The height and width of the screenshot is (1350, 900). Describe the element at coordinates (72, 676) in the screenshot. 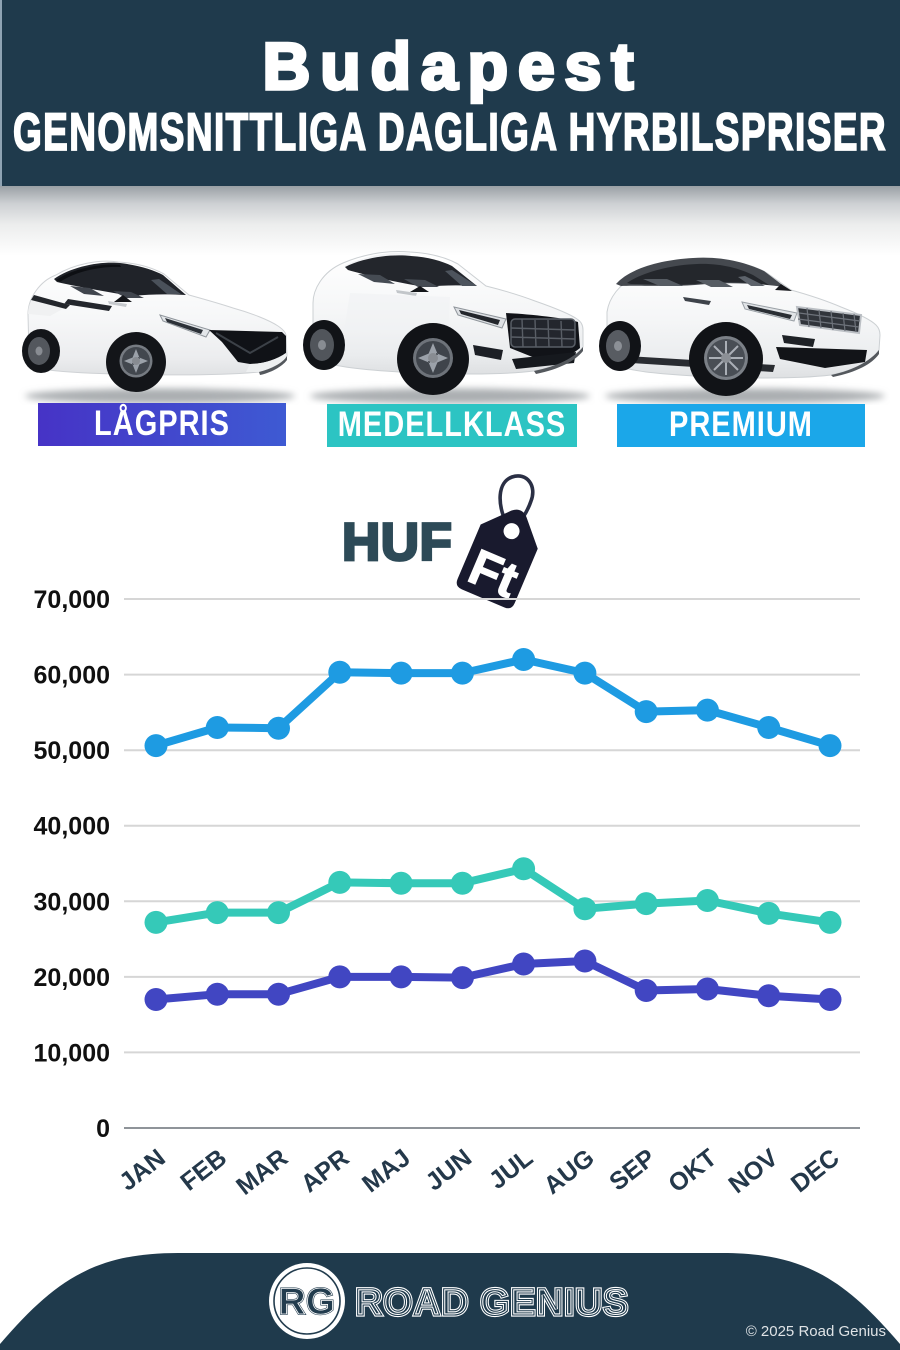

I see `svg-text: 60,000` at that location.